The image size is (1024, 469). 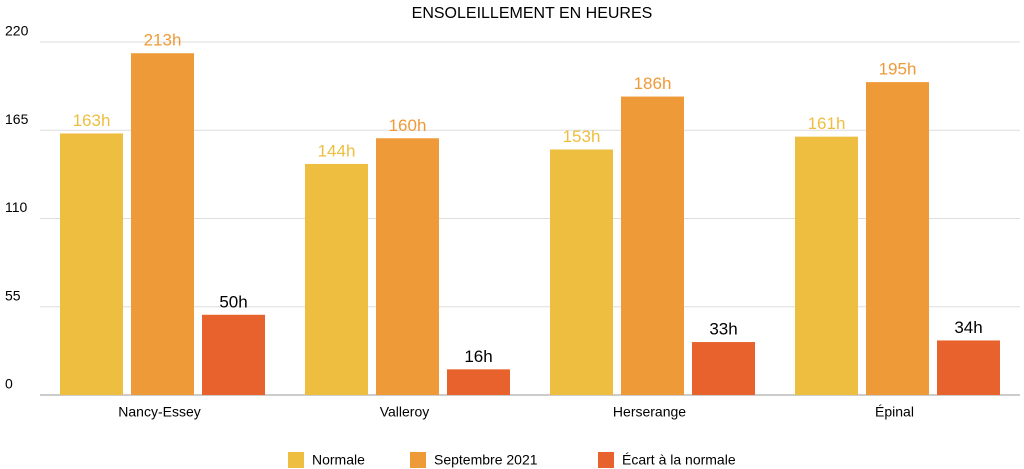 I want to click on value-label: 195h, so click(x=898, y=69).